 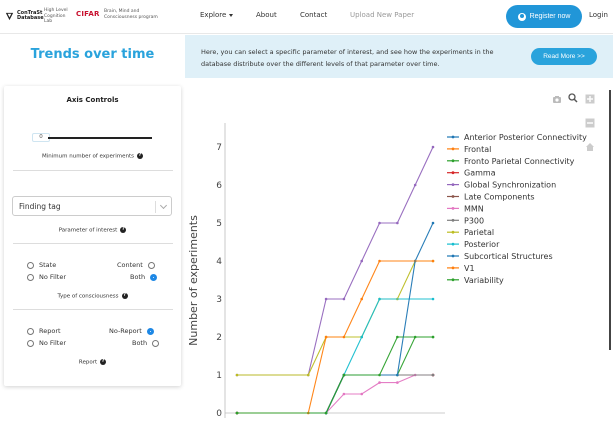 I want to click on register-label: Register now, so click(x=550, y=16).